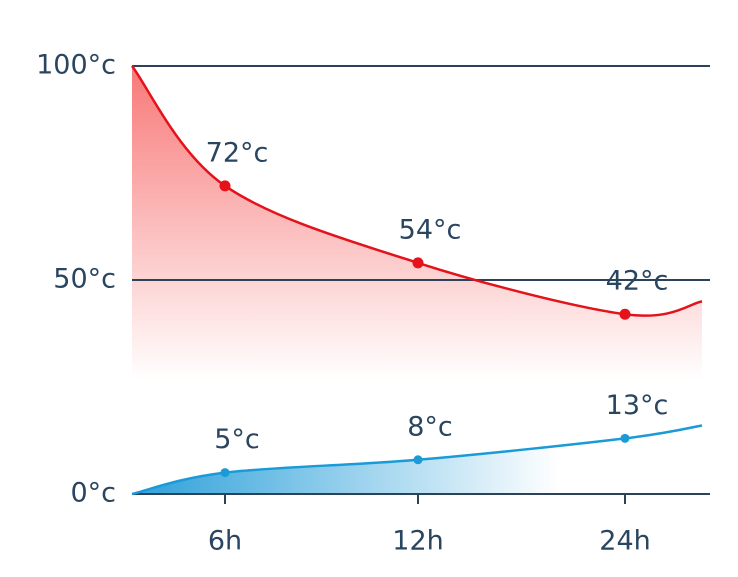 This screenshot has width=738, height=577. Describe the element at coordinates (430, 426) in the screenshot. I see `data-label: 8°c` at that location.